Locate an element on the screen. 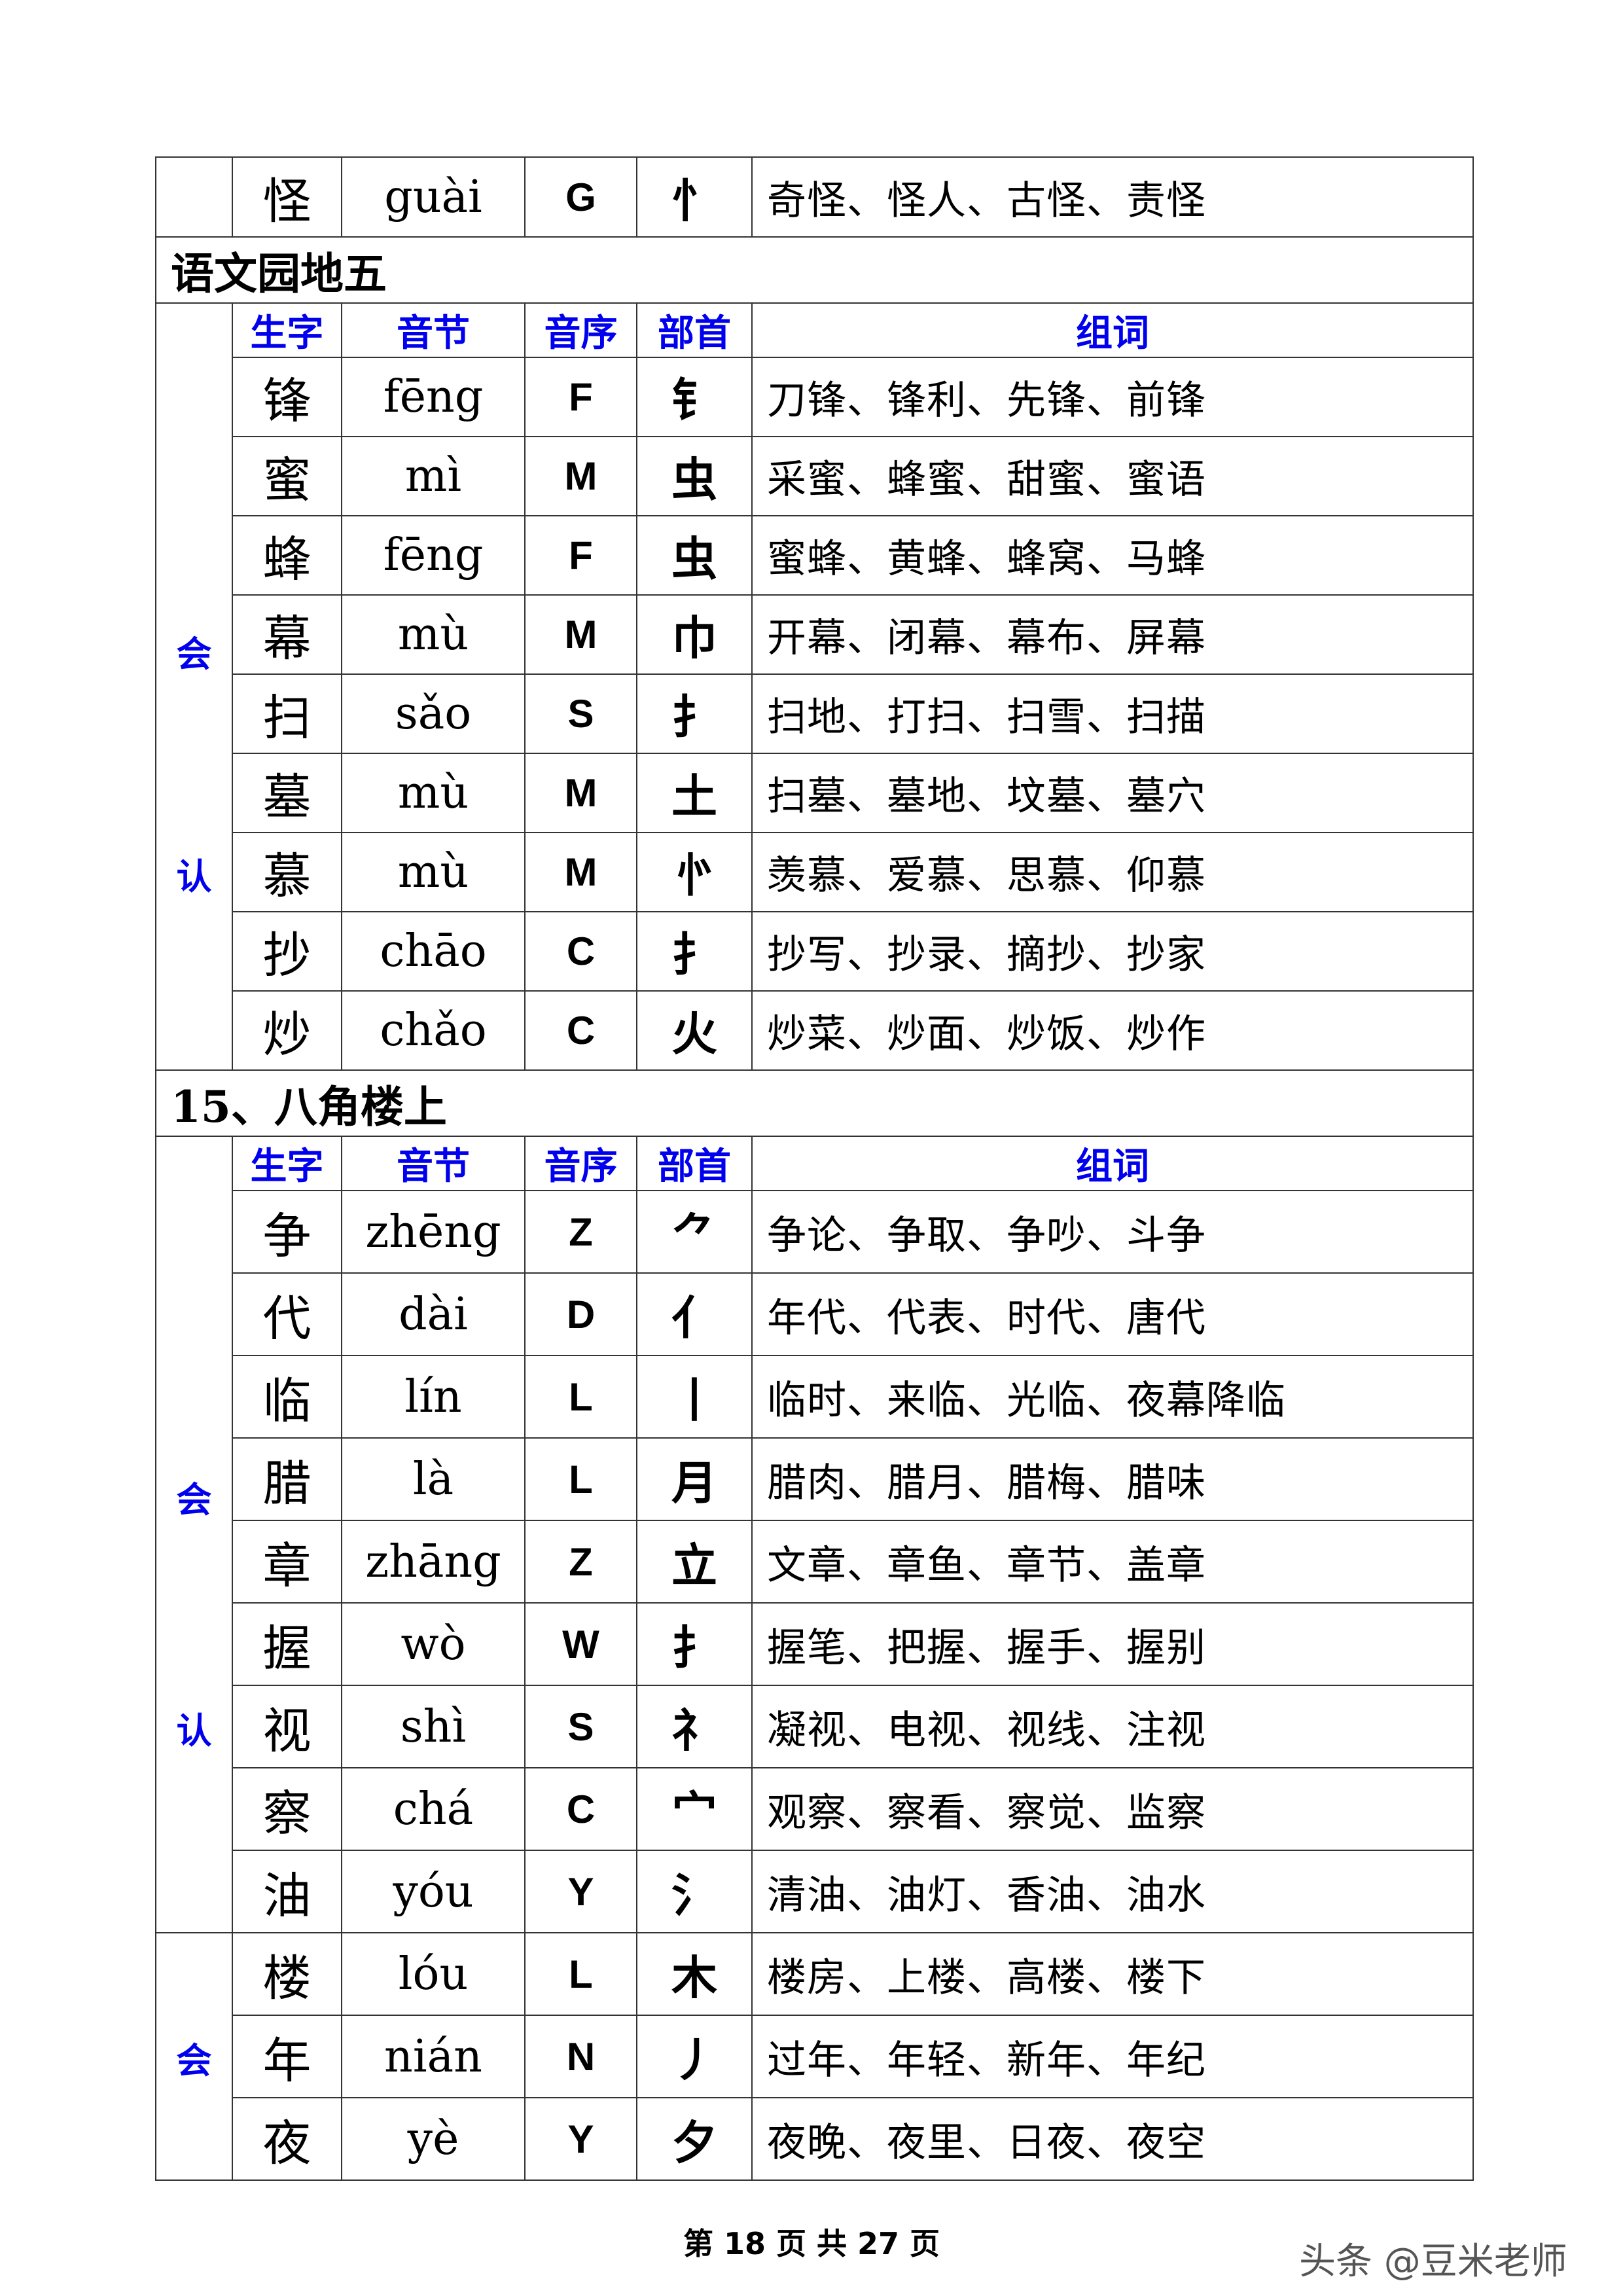 This screenshot has width=1623, height=2296. table-row: 临 lín L 丨临时、来临、光临、夜幕降临 is located at coordinates (815, 1397).